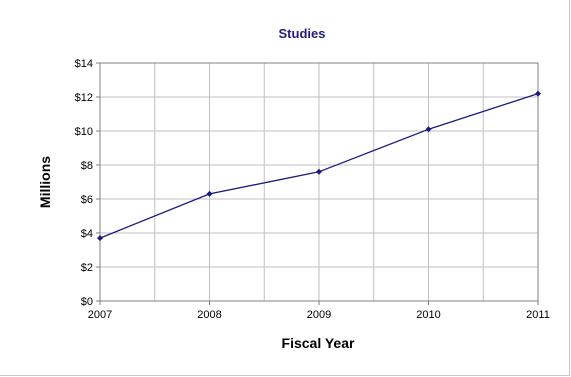 The image size is (571, 377). Describe the element at coordinates (319, 315) in the screenshot. I see `x-tick-label: 2009` at that location.